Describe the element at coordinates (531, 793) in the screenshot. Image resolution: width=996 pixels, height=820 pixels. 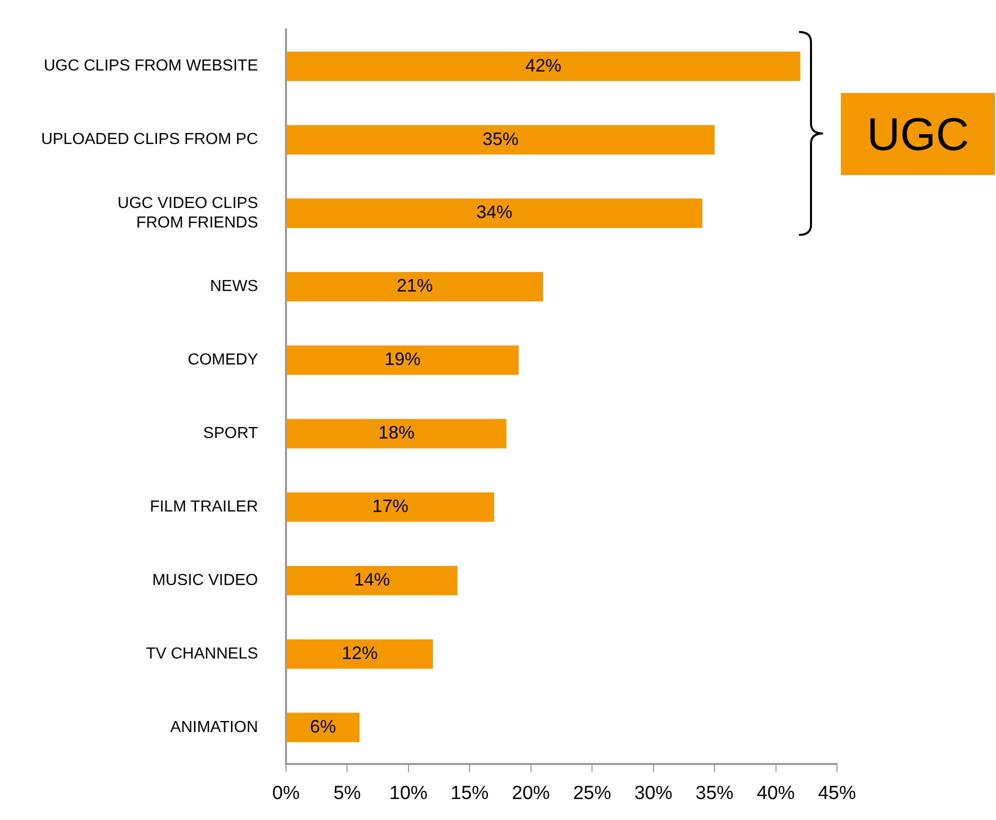
I see `x-tick-label: 20%` at that location.